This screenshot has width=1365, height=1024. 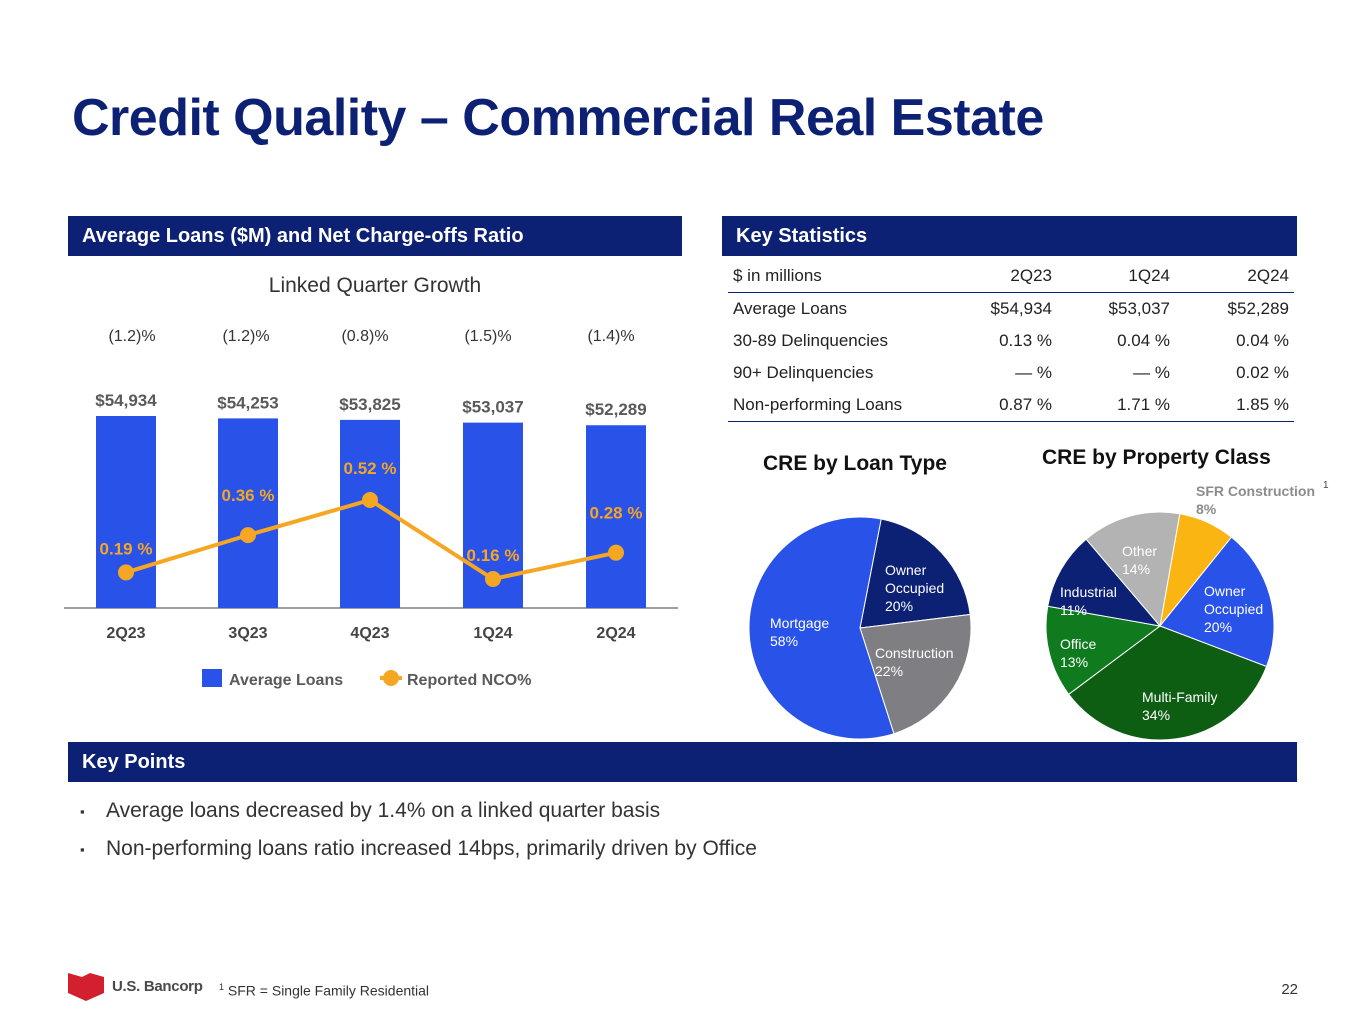 What do you see at coordinates (1139, 308) in the screenshot?
I see `table-cell: $53,037` at bounding box center [1139, 308].